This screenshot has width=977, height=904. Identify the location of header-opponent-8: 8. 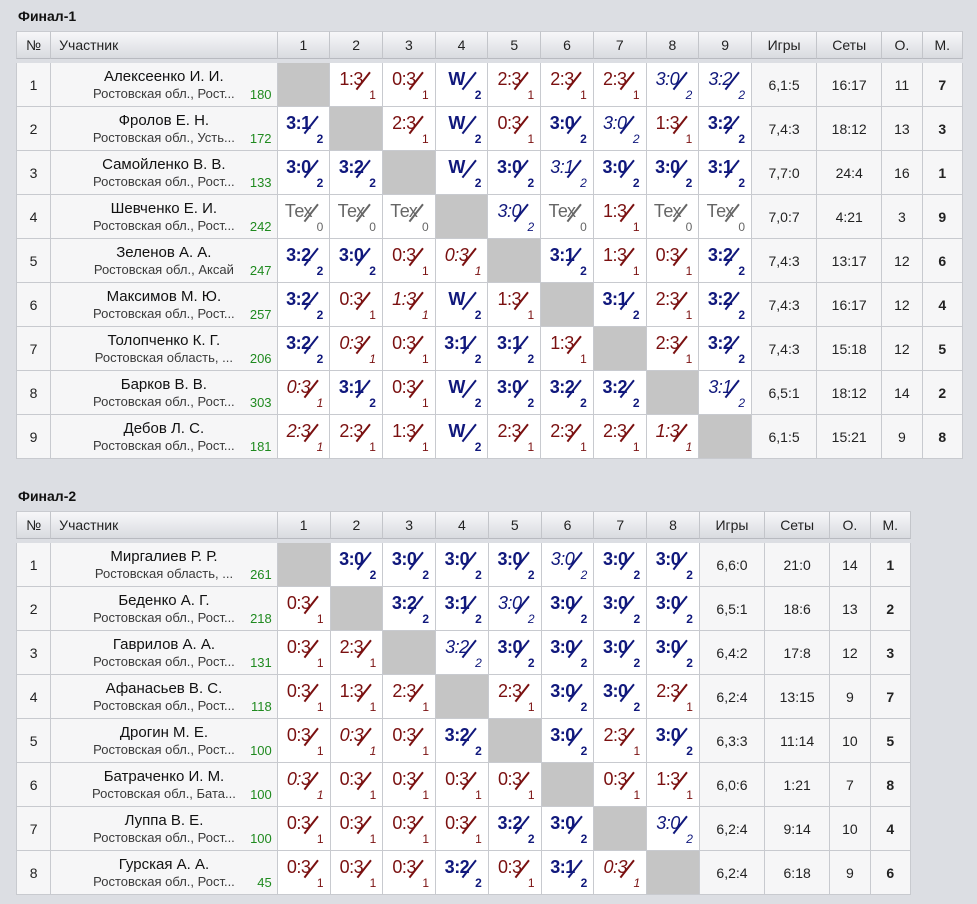
(673, 525).